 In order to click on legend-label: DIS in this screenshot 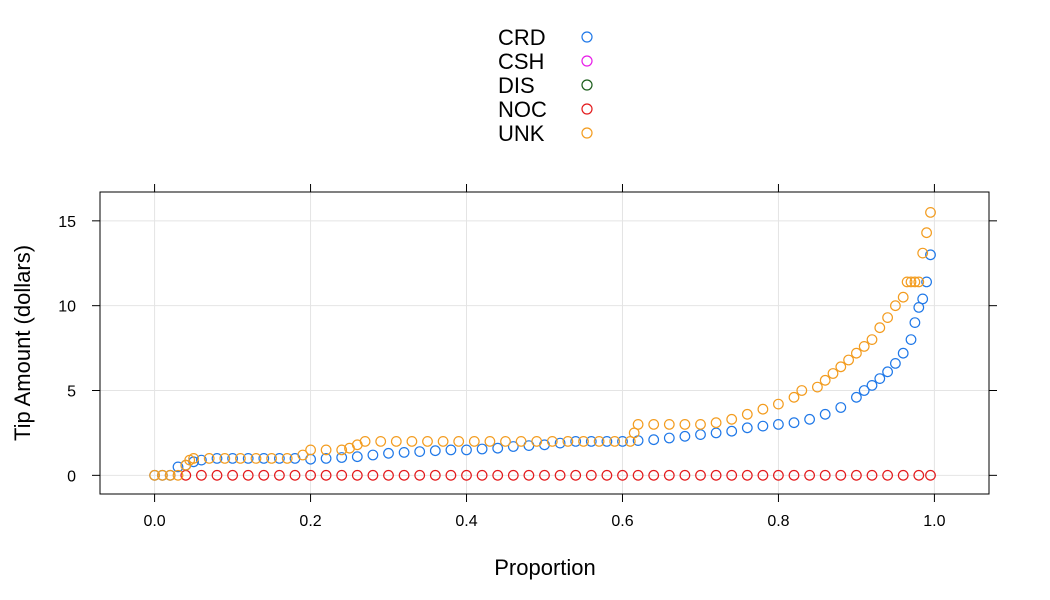, I will do `click(516, 85)`.